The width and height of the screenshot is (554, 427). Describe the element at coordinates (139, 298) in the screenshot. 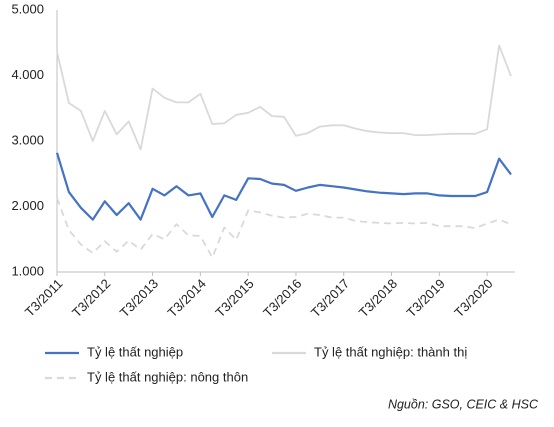

I see `x-tick-label: T3/2013` at that location.